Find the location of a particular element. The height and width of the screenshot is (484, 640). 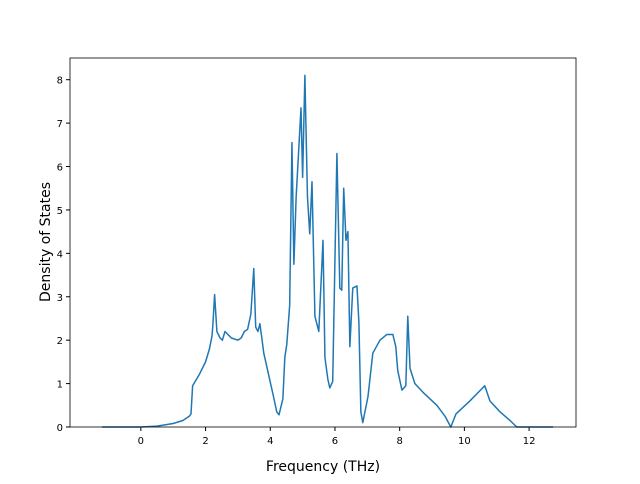

x-axis-label: Frequency (THz) is located at coordinates (323, 467).